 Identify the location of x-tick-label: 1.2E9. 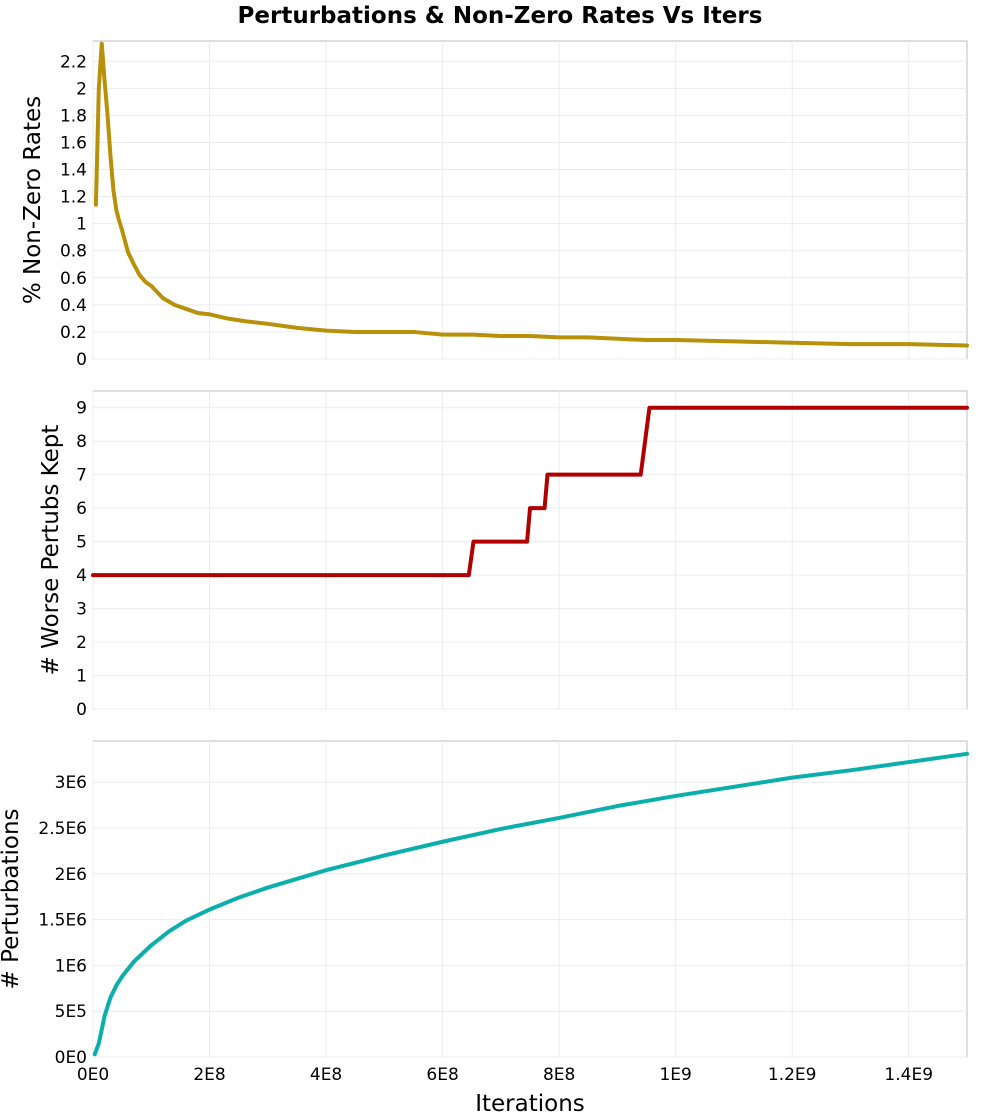
(792, 1075).